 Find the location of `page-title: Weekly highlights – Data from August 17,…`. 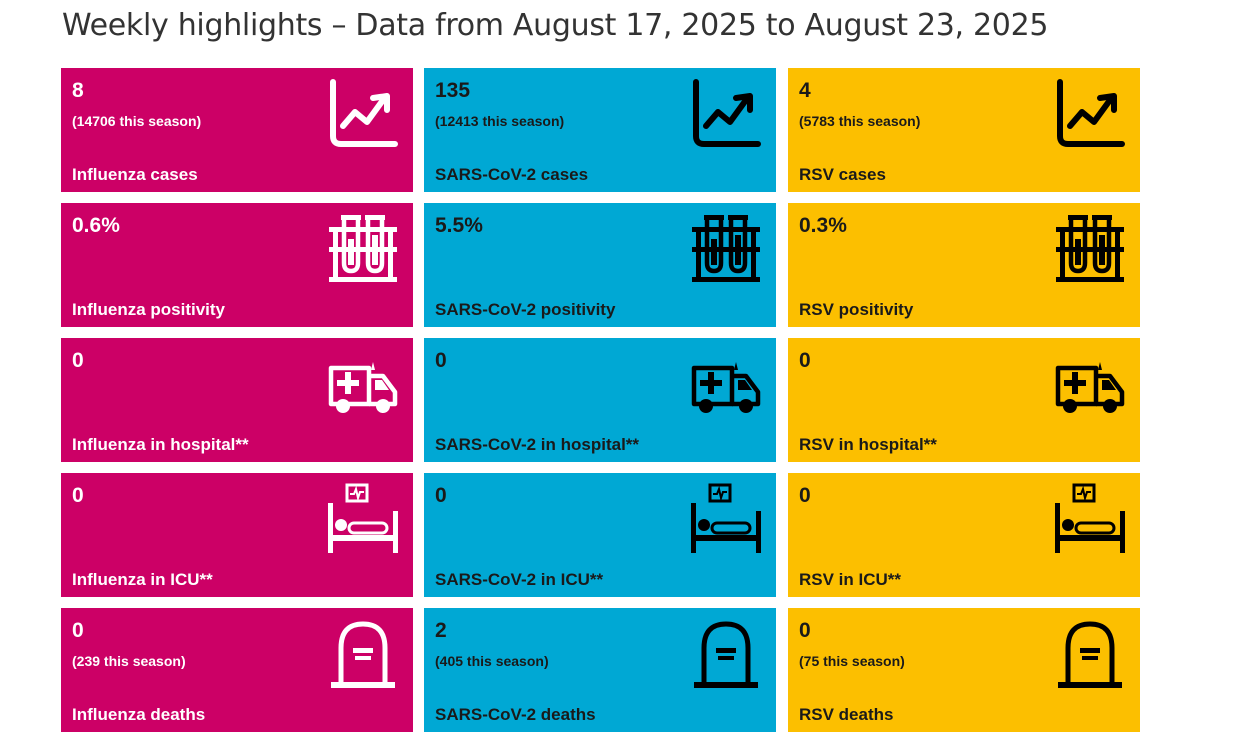

page-title: Weekly highlights – Data from August 17,… is located at coordinates (555, 25).